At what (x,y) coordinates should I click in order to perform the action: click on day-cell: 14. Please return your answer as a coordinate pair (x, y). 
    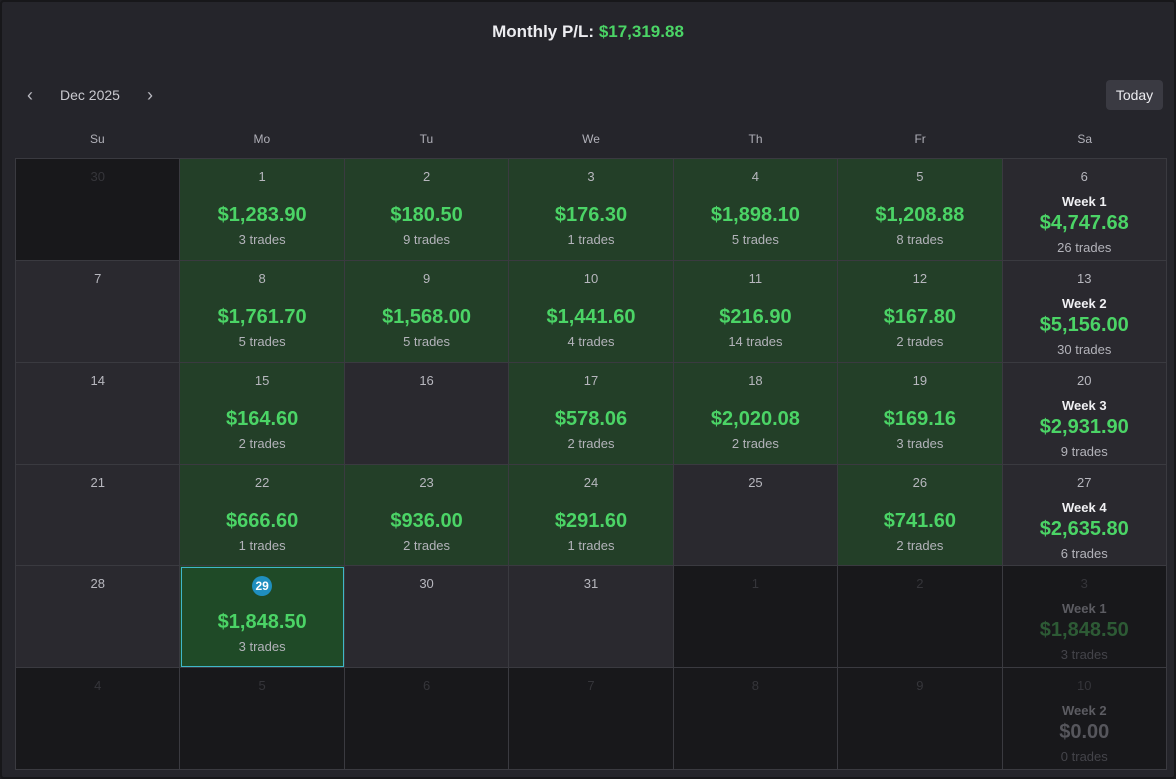
    Looking at the image, I should click on (98, 413).